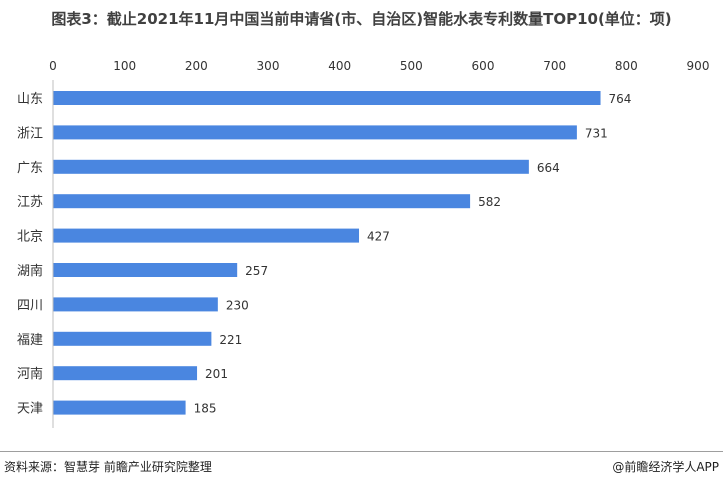 The height and width of the screenshot is (487, 723). I want to click on value-label: 664, so click(548, 168).